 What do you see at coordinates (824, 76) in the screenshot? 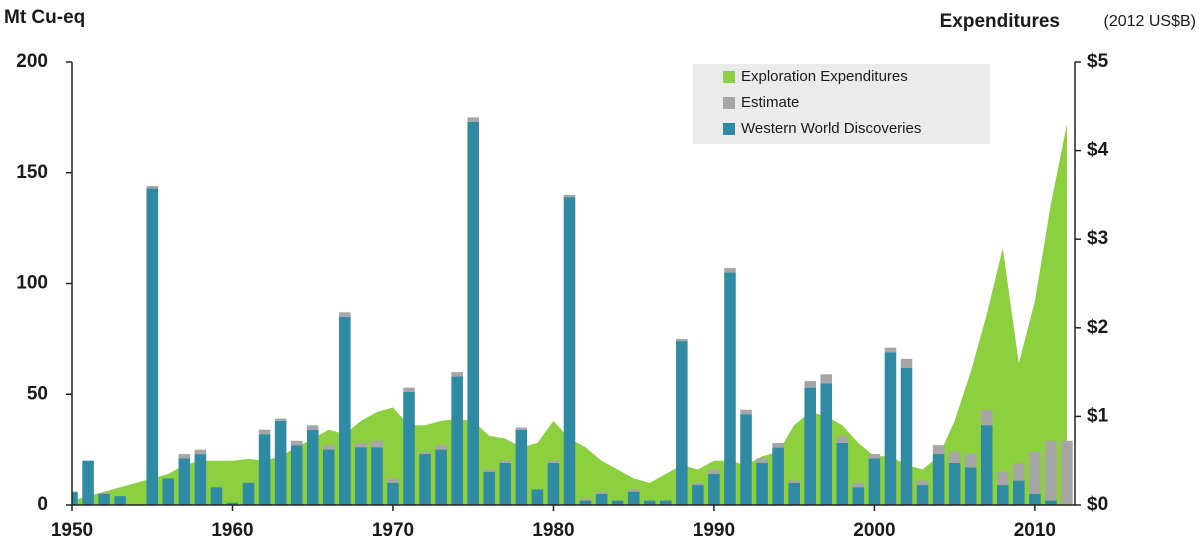
I see `legend-label: Exploration Expenditures` at bounding box center [824, 76].